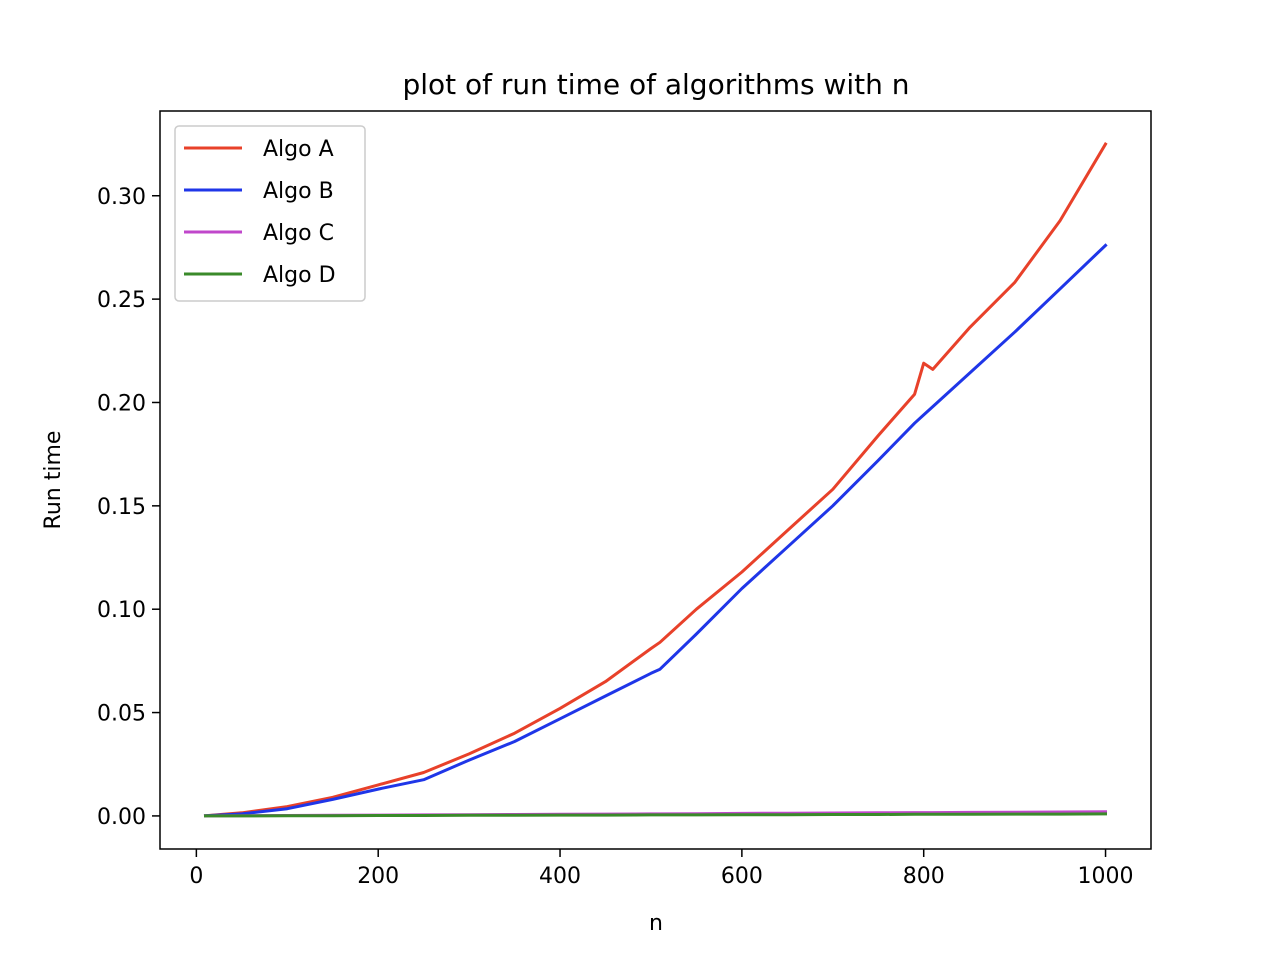 The width and height of the screenshot is (1278, 956). I want to click on legend-label-algo-c: Algo C, so click(298, 233).